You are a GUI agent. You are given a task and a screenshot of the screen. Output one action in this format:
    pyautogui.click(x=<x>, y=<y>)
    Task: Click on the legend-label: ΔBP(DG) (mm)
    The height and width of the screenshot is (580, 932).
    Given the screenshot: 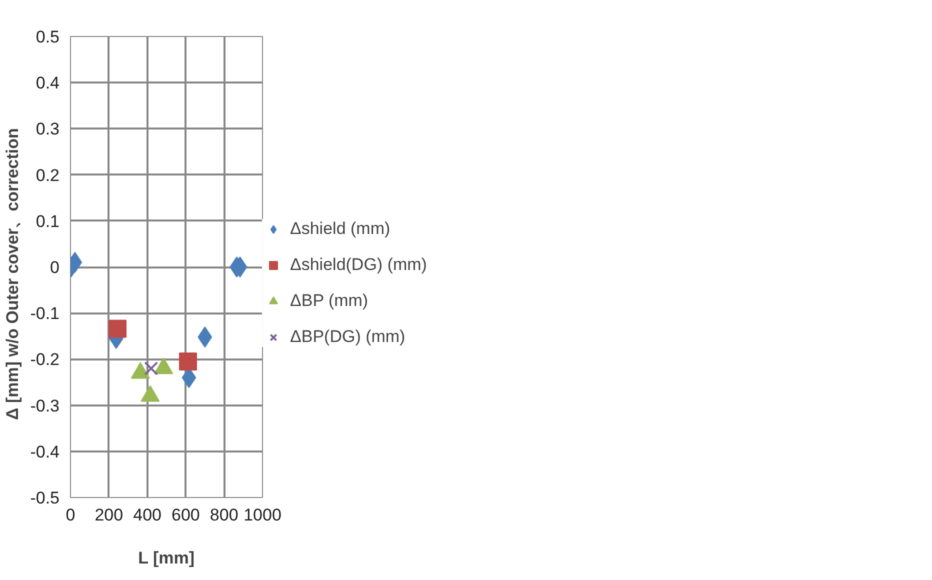 What is the action you would take?
    pyautogui.click(x=348, y=337)
    